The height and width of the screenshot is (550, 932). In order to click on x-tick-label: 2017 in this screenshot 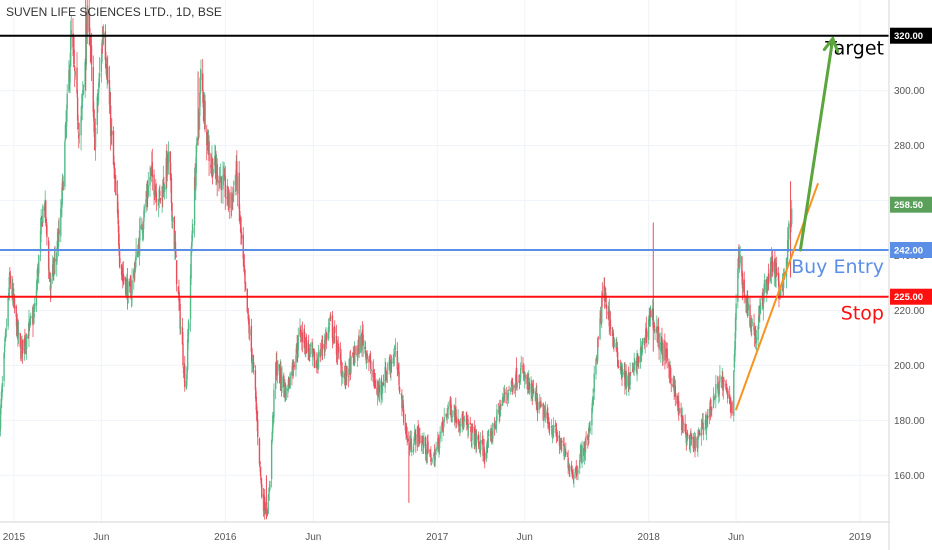, I will do `click(437, 537)`.